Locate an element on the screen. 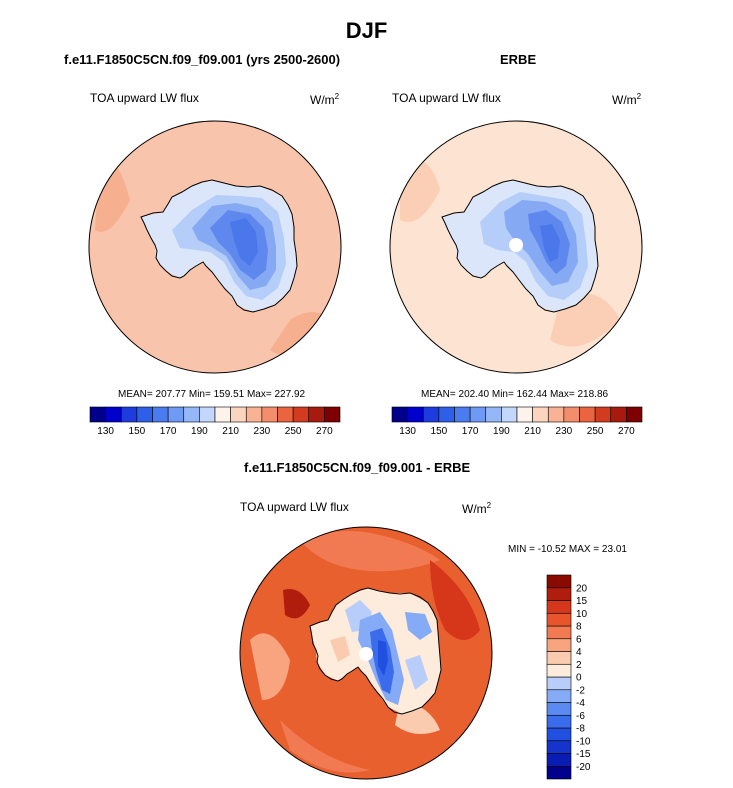 This screenshot has width=733, height=788. panel1-antarctica-core is located at coordinates (244, 242).